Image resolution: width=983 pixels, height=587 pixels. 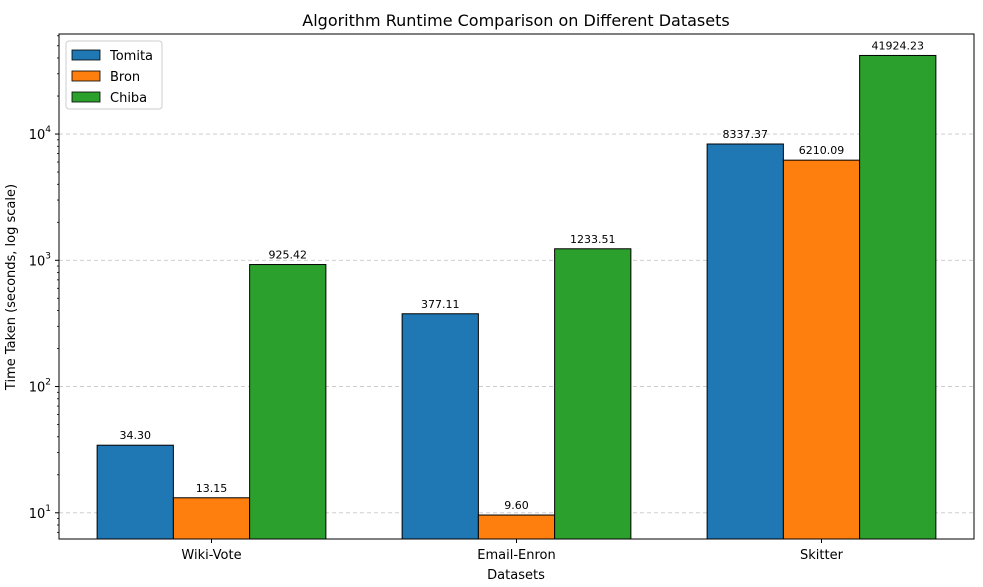 I want to click on bar-chiba-email-enron, so click(x=593, y=394).